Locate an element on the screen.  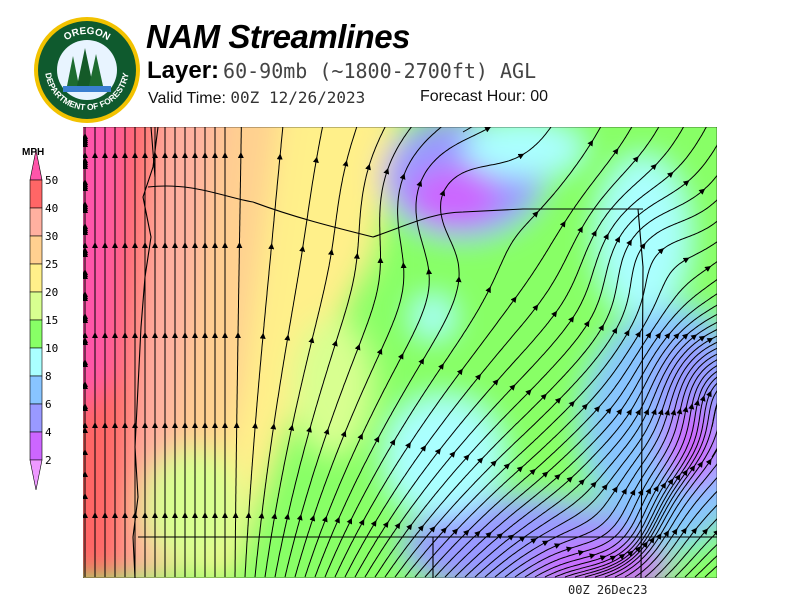
legend-label: 50 is located at coordinates (51, 180).